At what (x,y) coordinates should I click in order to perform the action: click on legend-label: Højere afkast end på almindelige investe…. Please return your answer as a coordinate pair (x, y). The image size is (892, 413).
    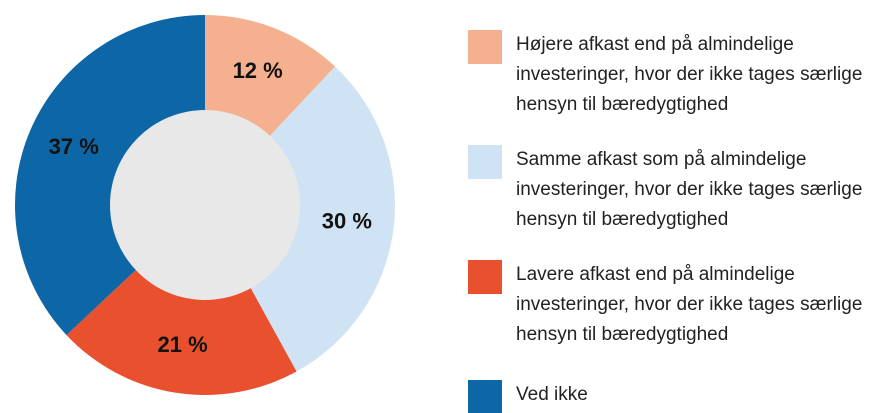
    Looking at the image, I should click on (689, 74).